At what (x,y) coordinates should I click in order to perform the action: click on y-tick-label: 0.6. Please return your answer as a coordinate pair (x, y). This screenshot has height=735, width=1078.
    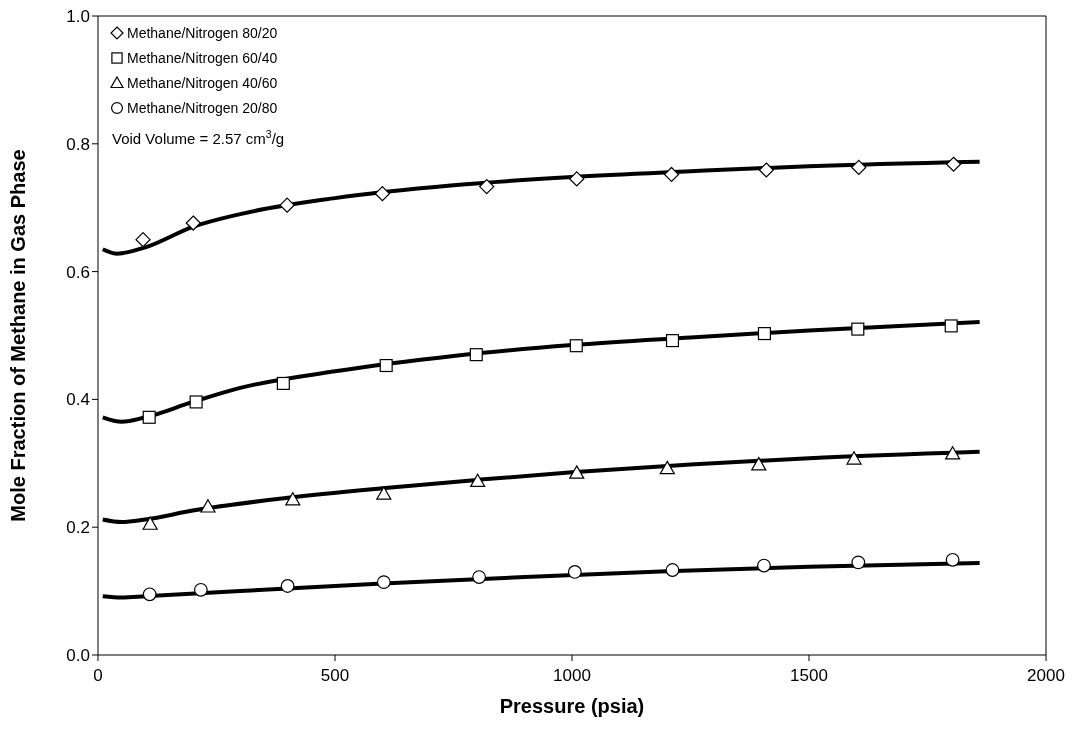
    Looking at the image, I should click on (78, 272).